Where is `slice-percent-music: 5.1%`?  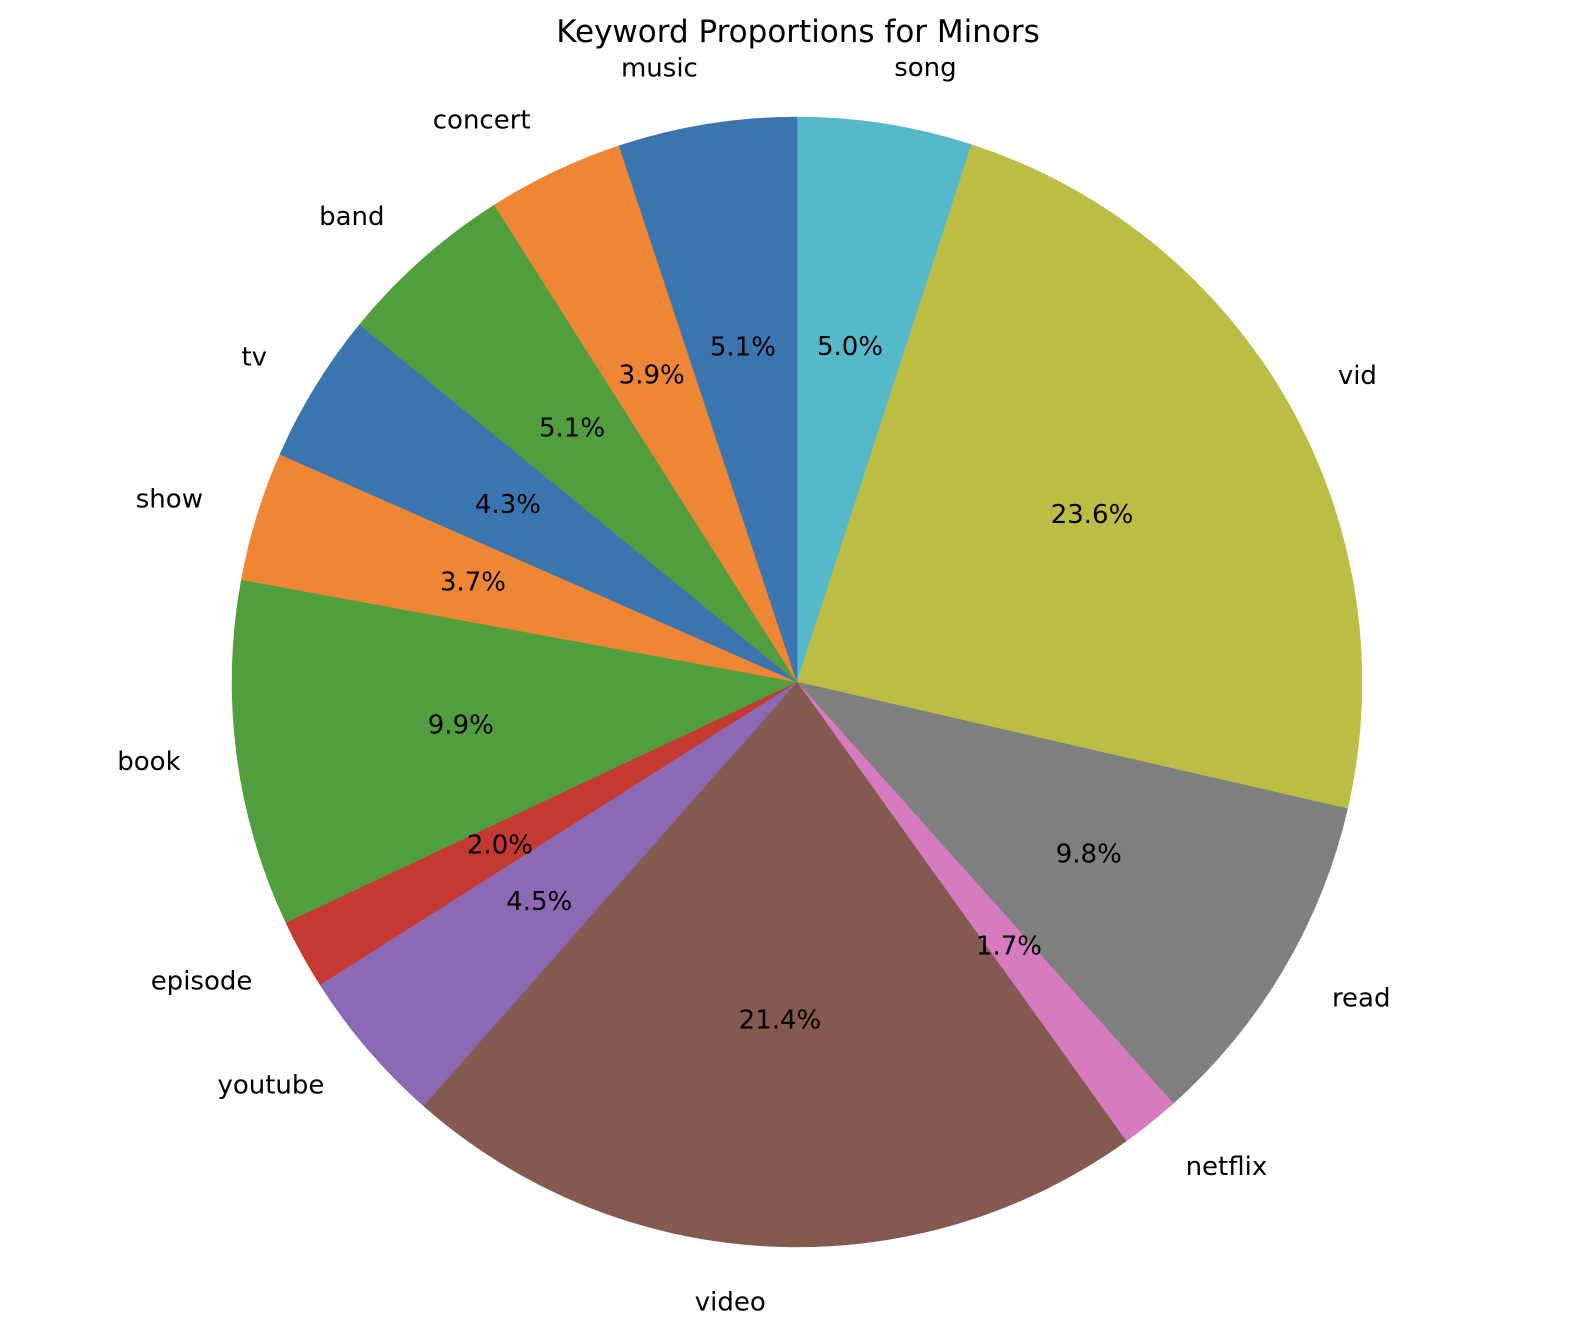
slice-percent-music: 5.1% is located at coordinates (743, 347).